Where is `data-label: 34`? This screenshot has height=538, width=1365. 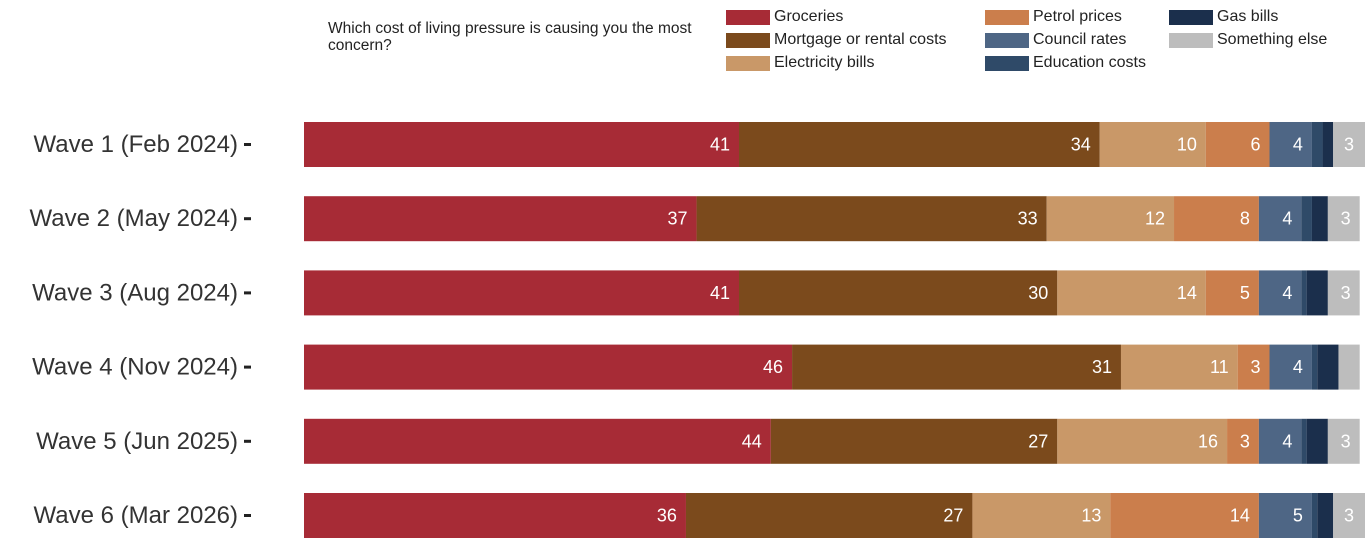 data-label: 34 is located at coordinates (1081, 145).